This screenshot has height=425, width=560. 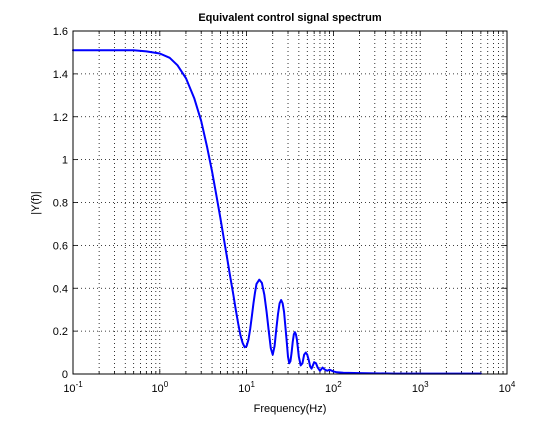 What do you see at coordinates (246, 387) in the screenshot?
I see `x-tick-label: 10¹` at bounding box center [246, 387].